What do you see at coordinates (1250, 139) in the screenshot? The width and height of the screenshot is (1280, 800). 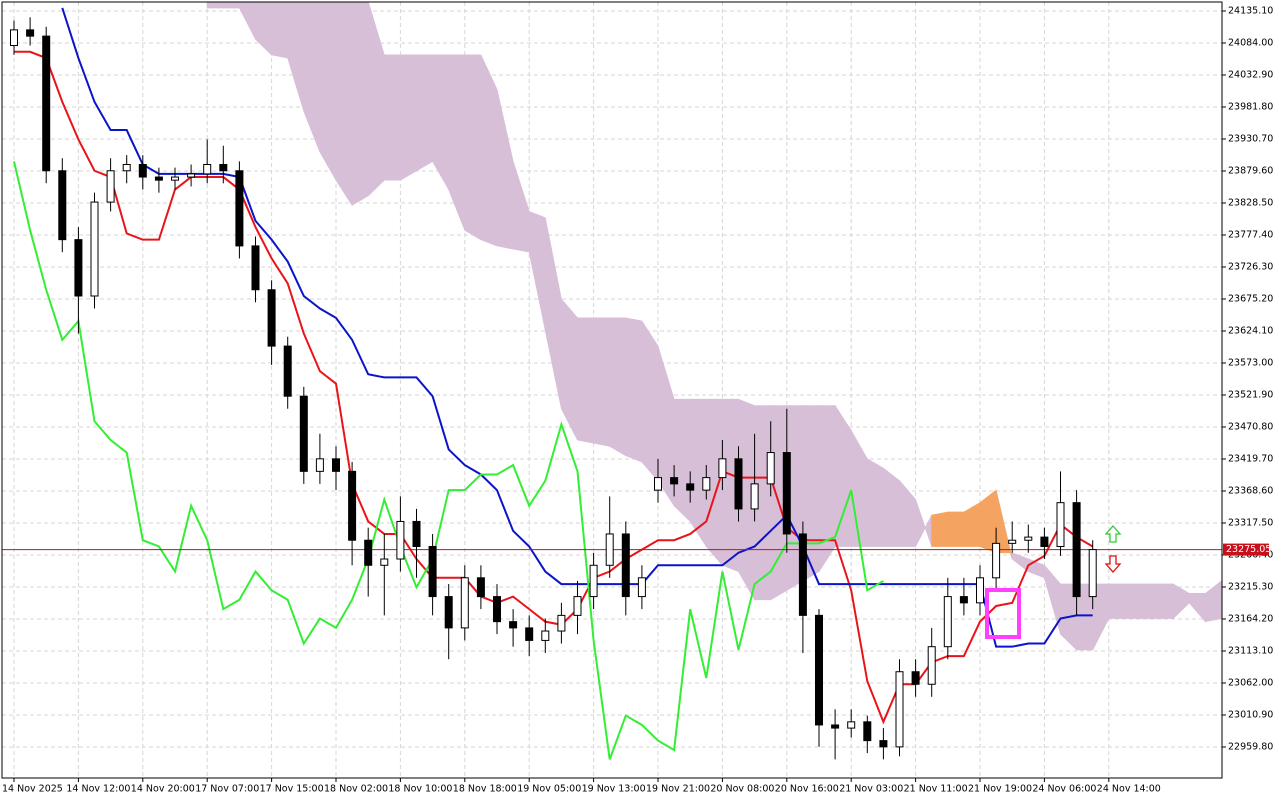 I see `y-tick-label: 23930.70` at bounding box center [1250, 139].